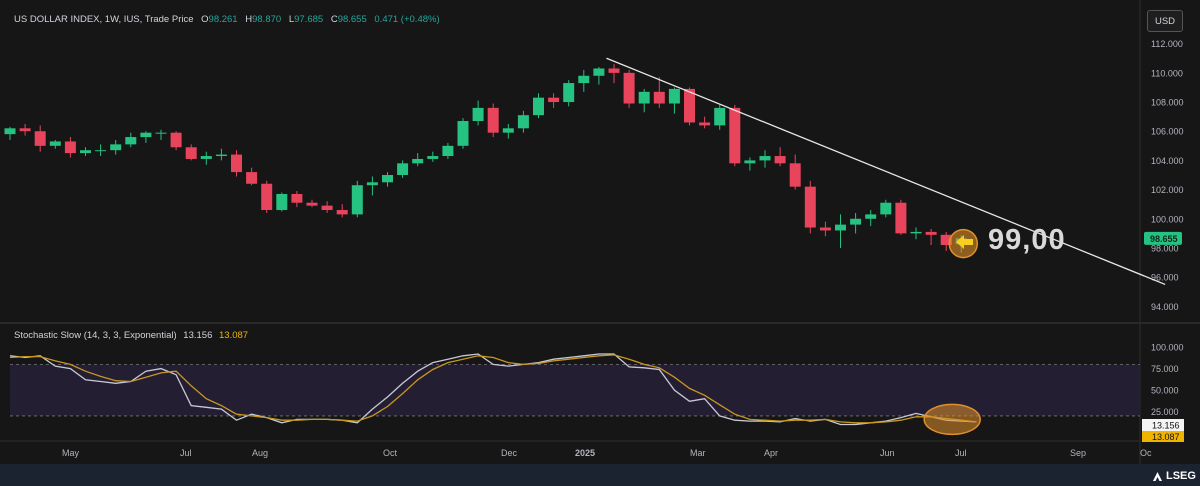 The height and width of the screenshot is (486, 1200). Describe the element at coordinates (1167, 103) in the screenshot. I see `price-tick-label: 108.000` at that location.